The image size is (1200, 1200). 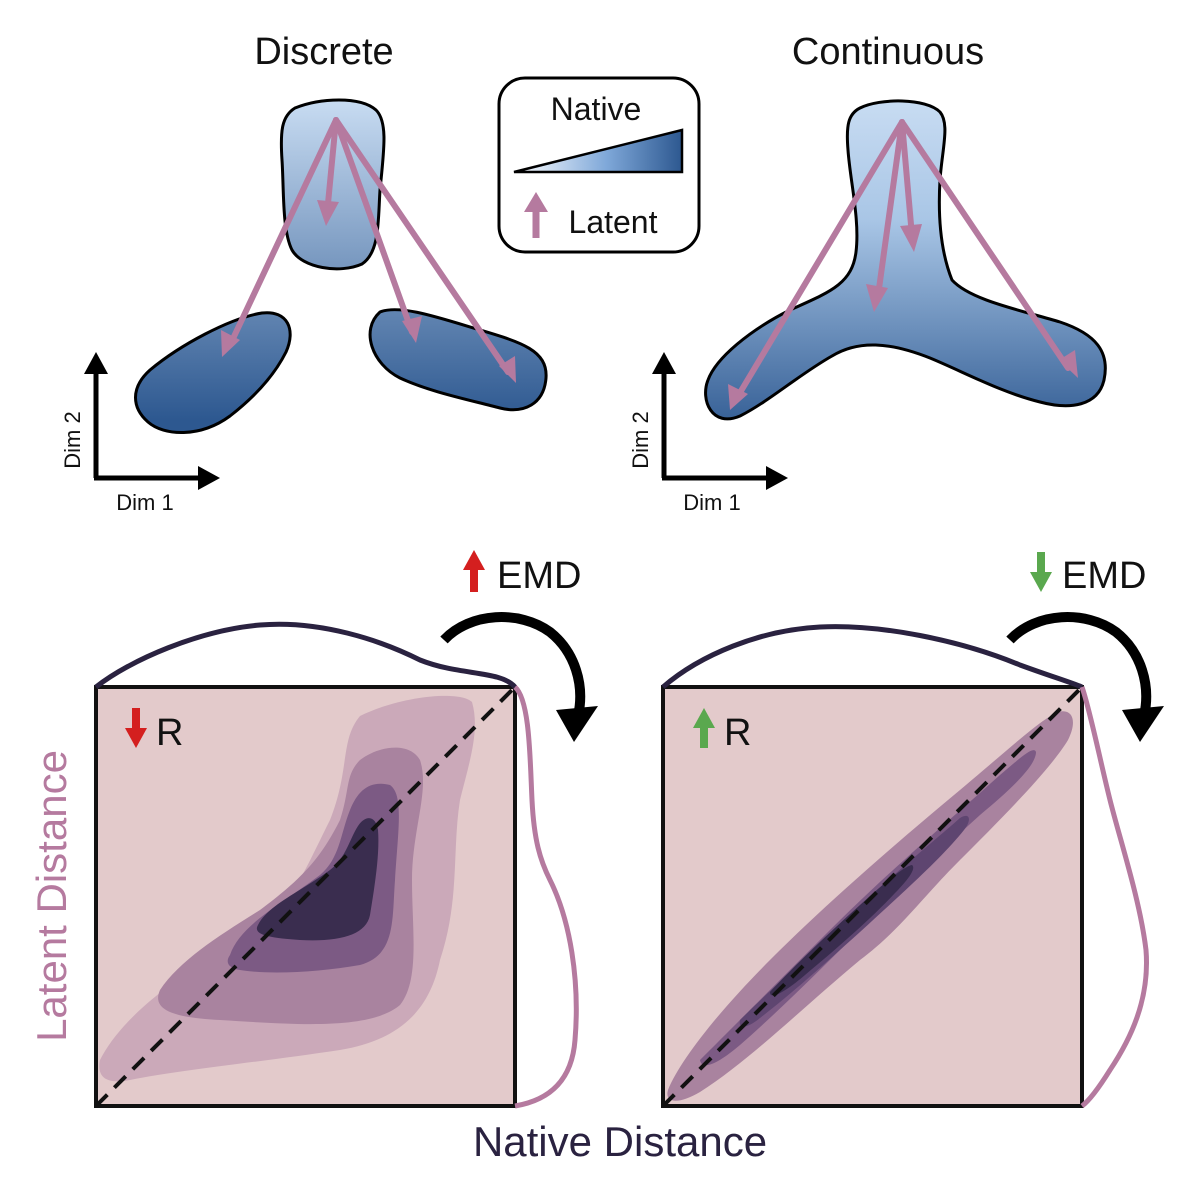 I want to click on left-r-label: R, so click(x=169, y=733).